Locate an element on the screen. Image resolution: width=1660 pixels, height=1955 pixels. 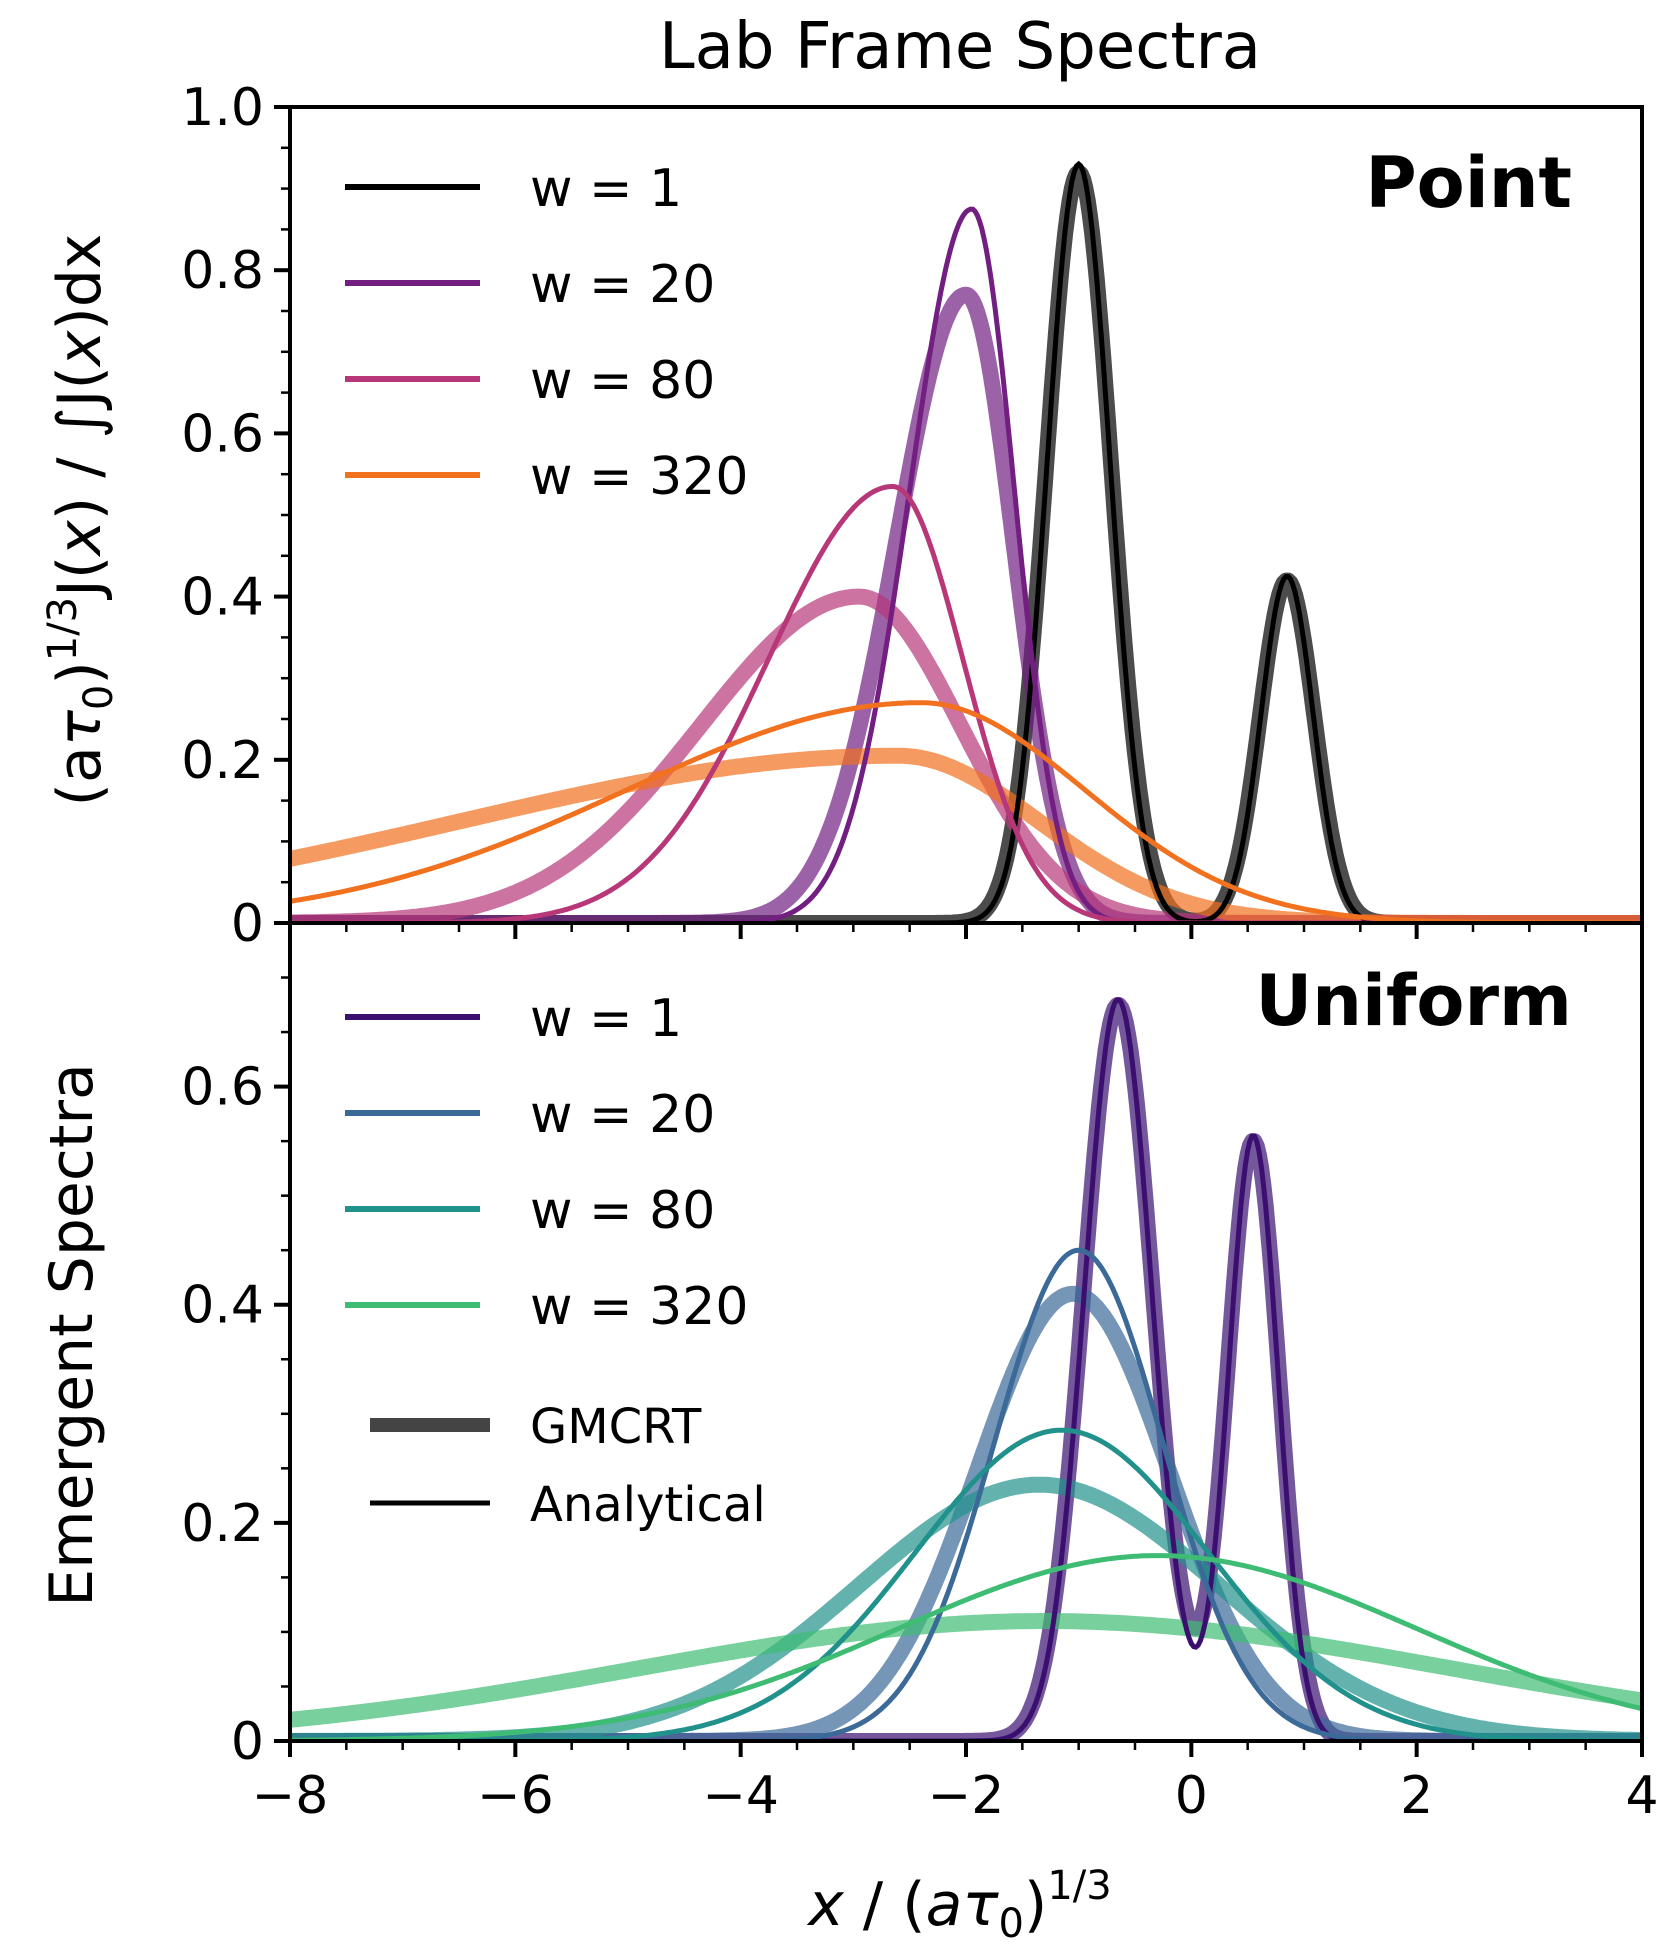
x-tick-label: −8 is located at coordinates (290, 1796).